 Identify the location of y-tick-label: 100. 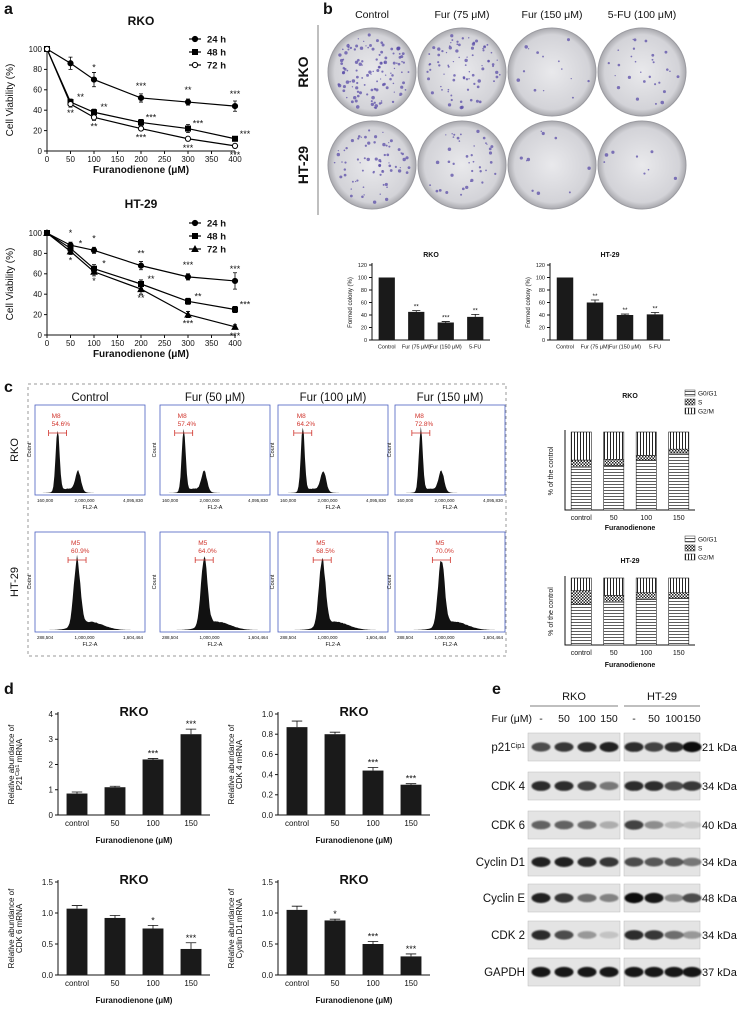
(540, 278).